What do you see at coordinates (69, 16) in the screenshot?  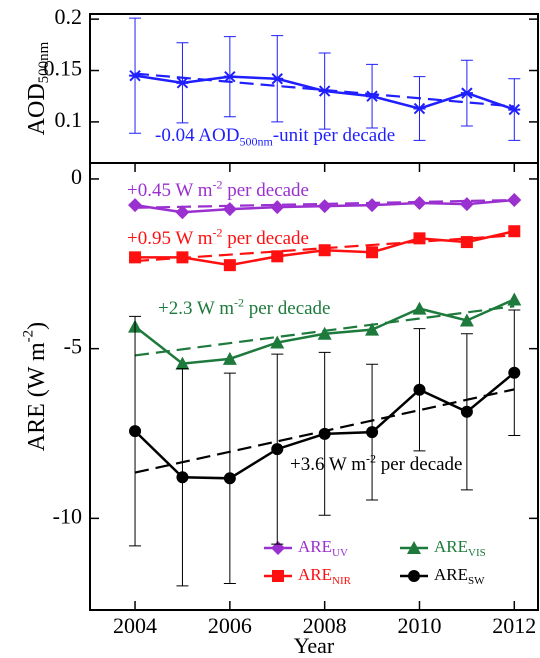 I see `y-tick-label: 0.2` at bounding box center [69, 16].